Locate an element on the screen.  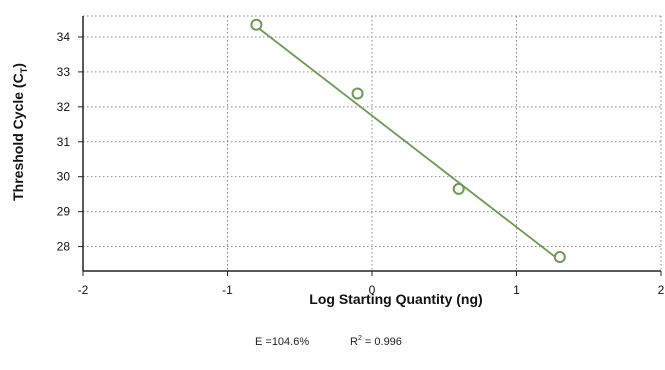
efficiency-stat: E =104.6% is located at coordinates (282, 342).